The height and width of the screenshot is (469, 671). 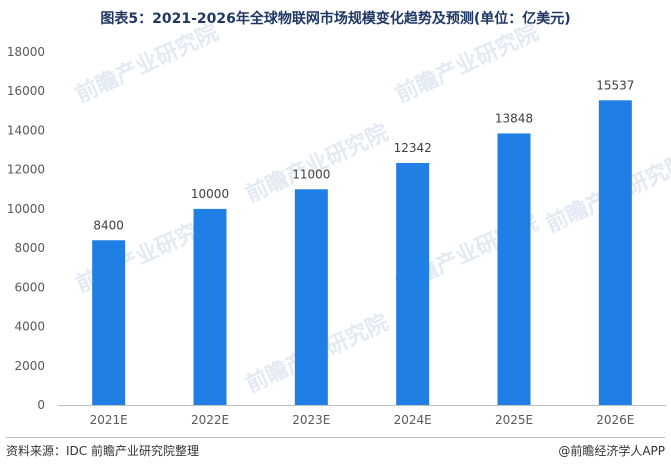 I want to click on data-label: 8400, so click(x=108, y=225).